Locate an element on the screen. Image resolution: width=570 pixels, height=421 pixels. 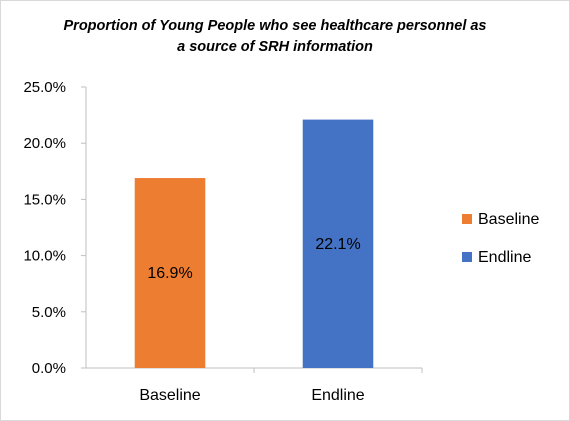
data-label-baseline: 16.9% is located at coordinates (169, 273).